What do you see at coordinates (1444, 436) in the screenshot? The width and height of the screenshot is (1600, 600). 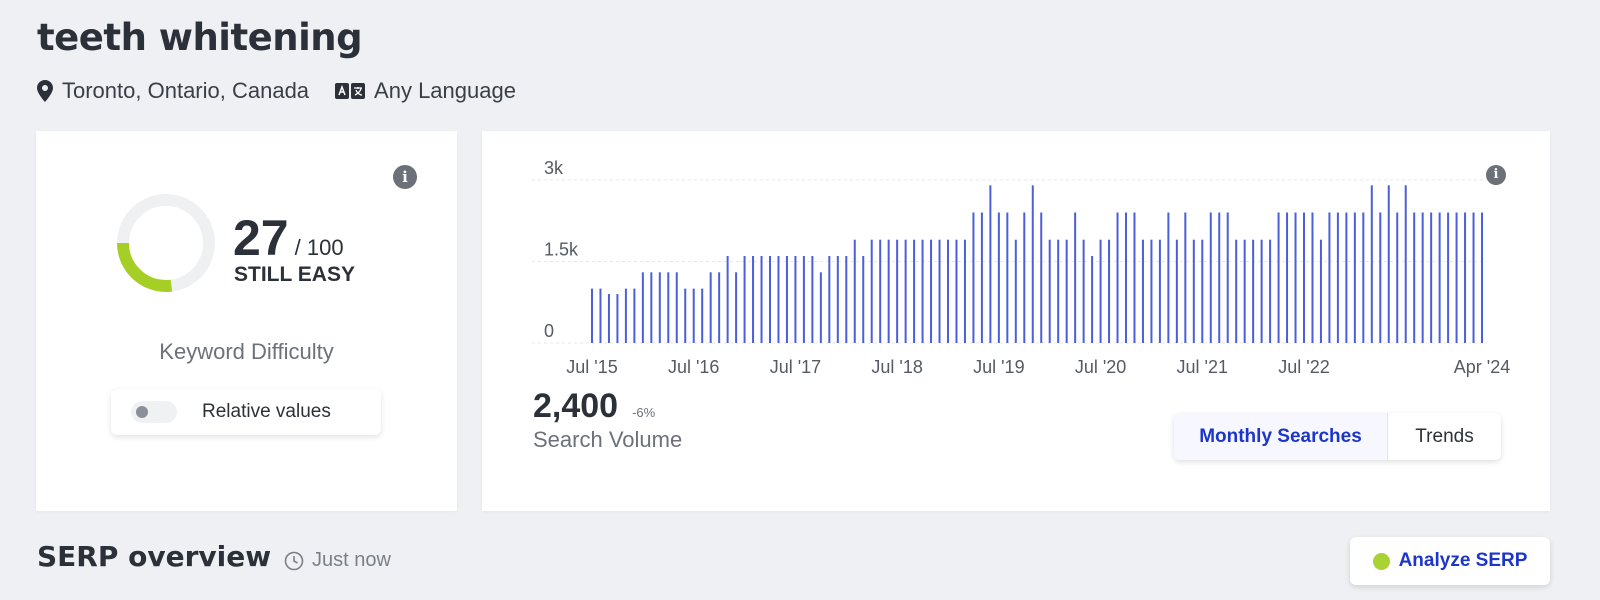 I see `tab-trends: Trends` at bounding box center [1444, 436].